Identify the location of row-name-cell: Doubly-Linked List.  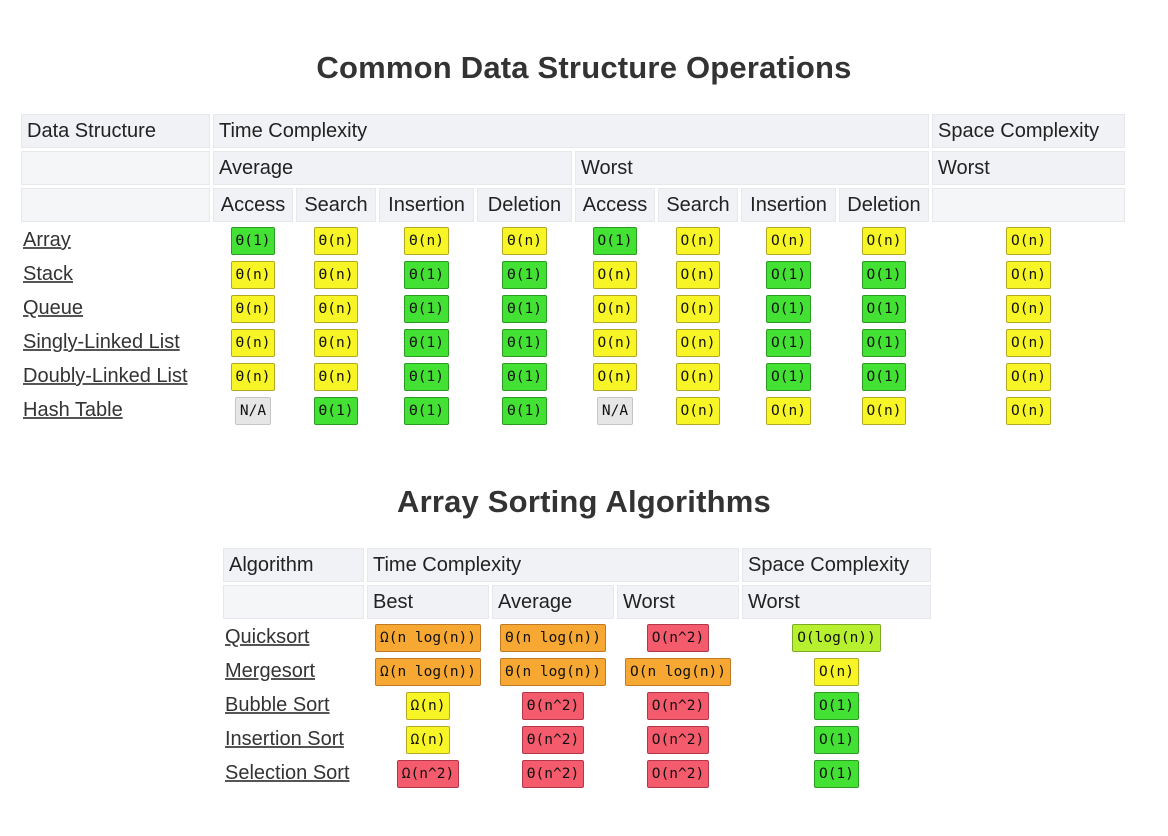
(115, 376).